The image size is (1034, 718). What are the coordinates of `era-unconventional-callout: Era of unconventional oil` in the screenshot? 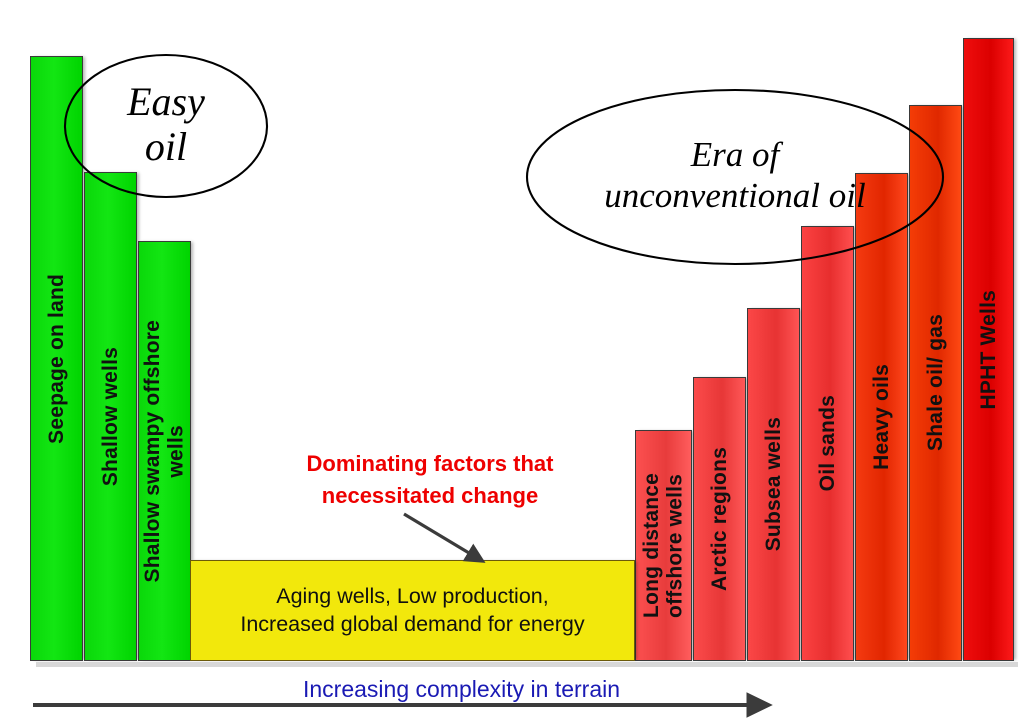 It's located at (735, 176).